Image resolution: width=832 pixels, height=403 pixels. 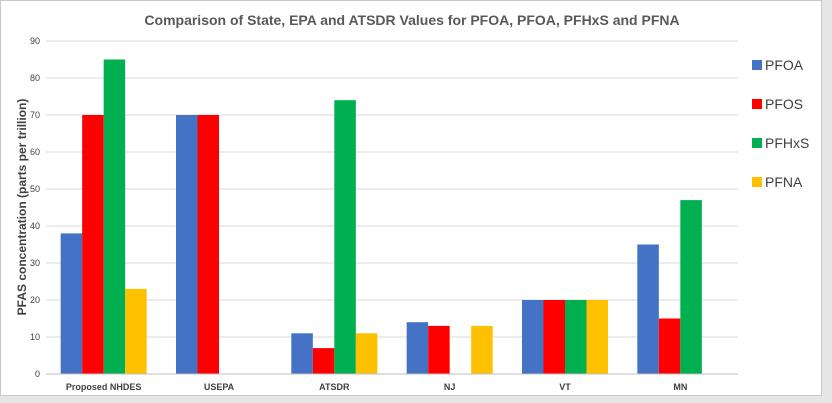 What do you see at coordinates (787, 143) in the screenshot?
I see `legend-label: PFHxS` at bounding box center [787, 143].